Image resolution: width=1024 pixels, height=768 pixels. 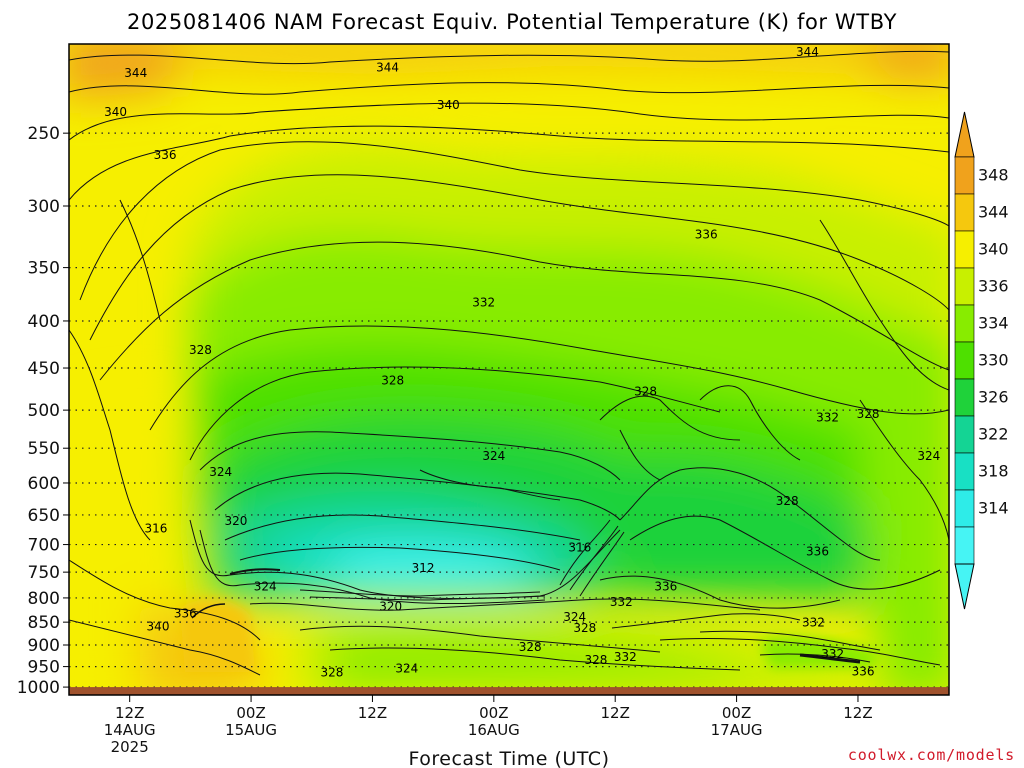 What do you see at coordinates (130, 747) in the screenshot?
I see `x-tick-label: 2025` at bounding box center [130, 747].